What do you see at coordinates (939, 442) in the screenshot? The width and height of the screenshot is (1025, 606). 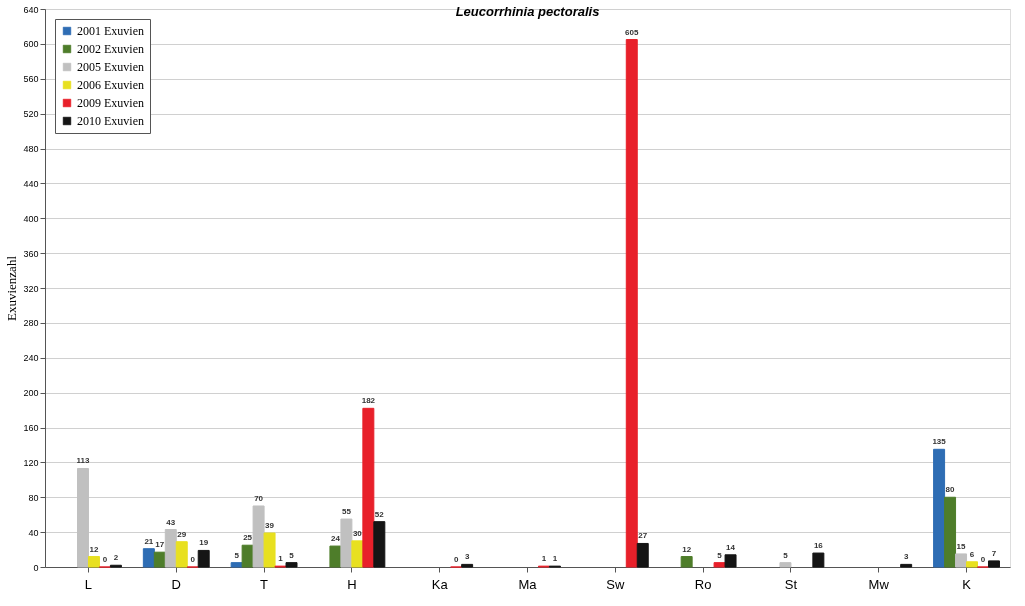 I see `data-label: 135` at bounding box center [939, 442].